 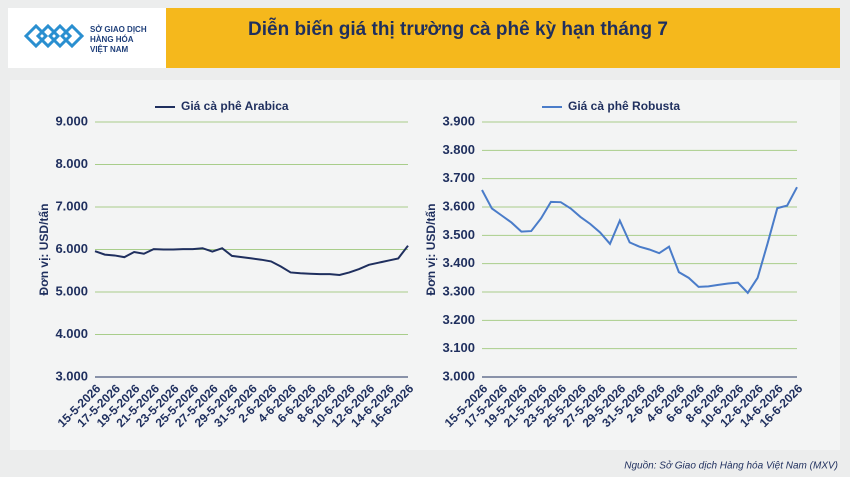 I want to click on y-tick-label: 5.000, so click(x=71, y=290).